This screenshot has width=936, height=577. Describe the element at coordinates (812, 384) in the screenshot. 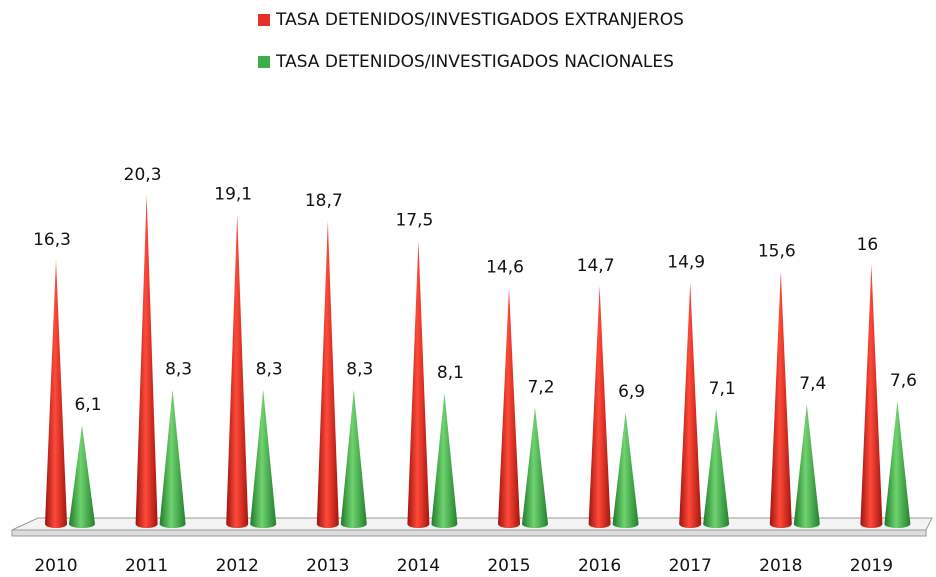

I see `data-label: 7,4` at that location.